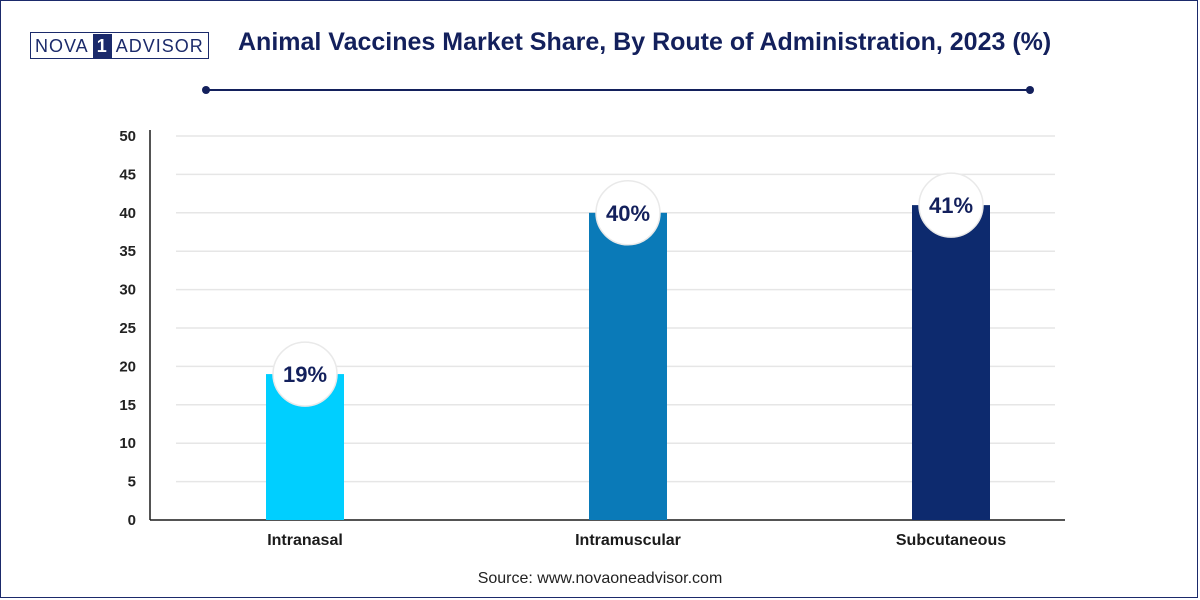 The width and height of the screenshot is (1200, 600). I want to click on y-tick-label: 5, so click(132, 482).